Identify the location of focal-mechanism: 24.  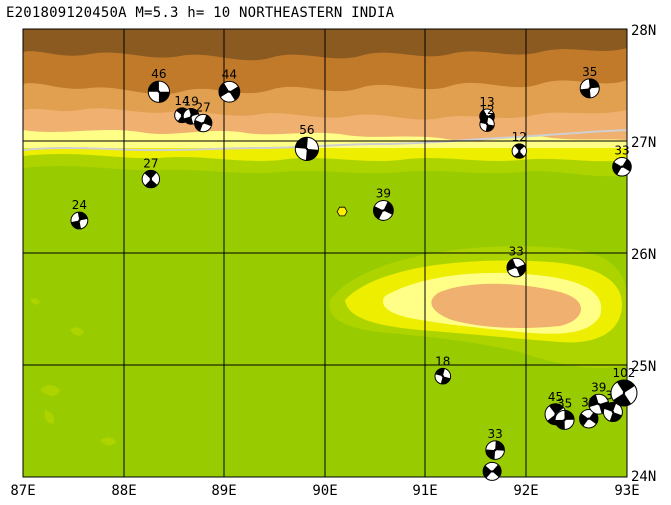
(79, 214).